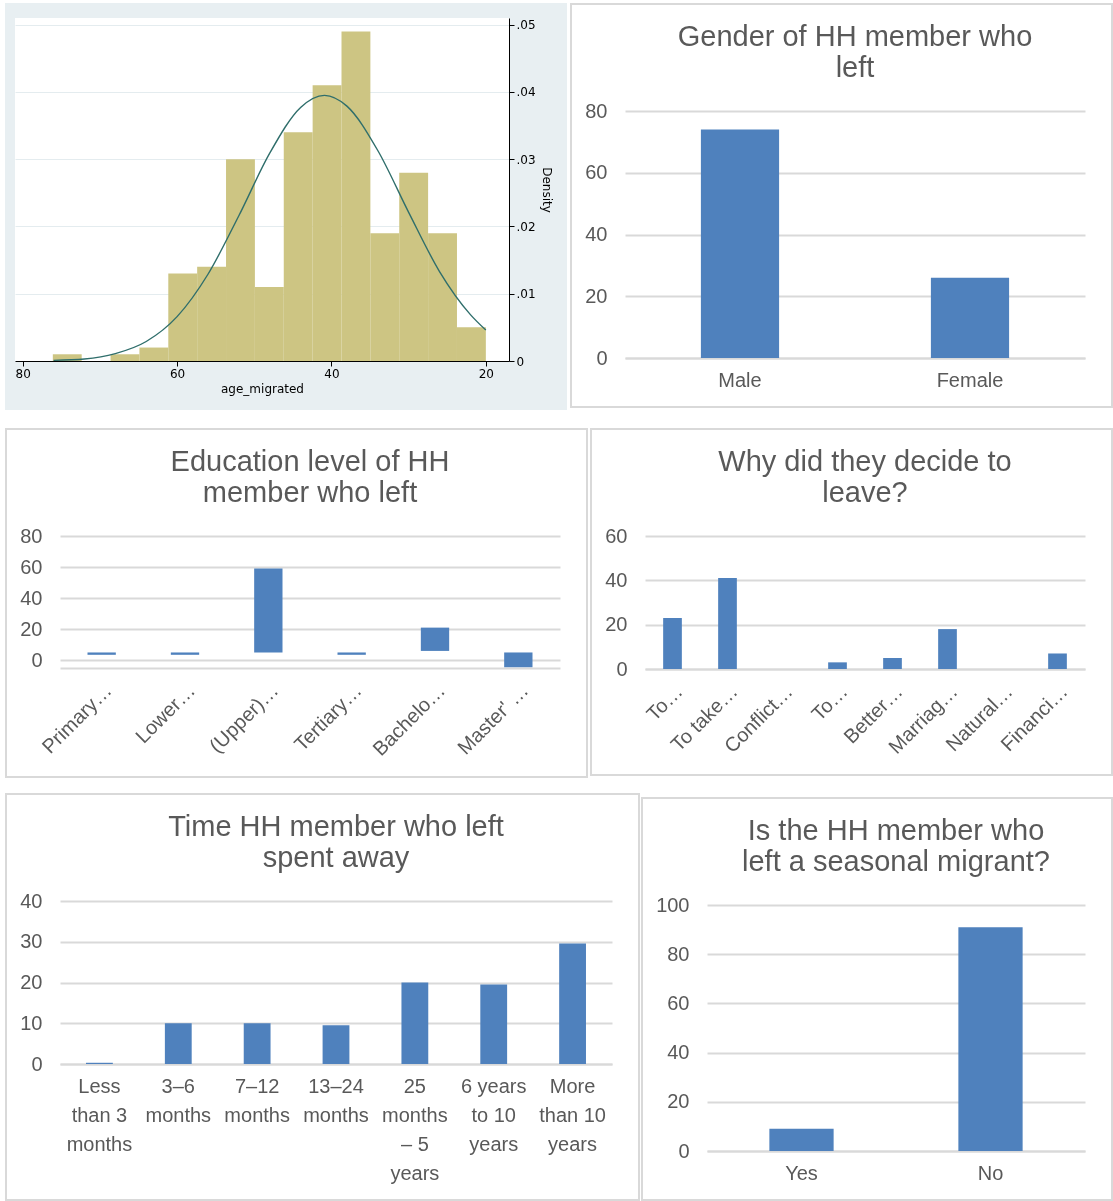 The width and height of the screenshot is (1113, 1201). What do you see at coordinates (178, 1100) in the screenshot?
I see `x-tick-label: 3–6 months` at bounding box center [178, 1100].